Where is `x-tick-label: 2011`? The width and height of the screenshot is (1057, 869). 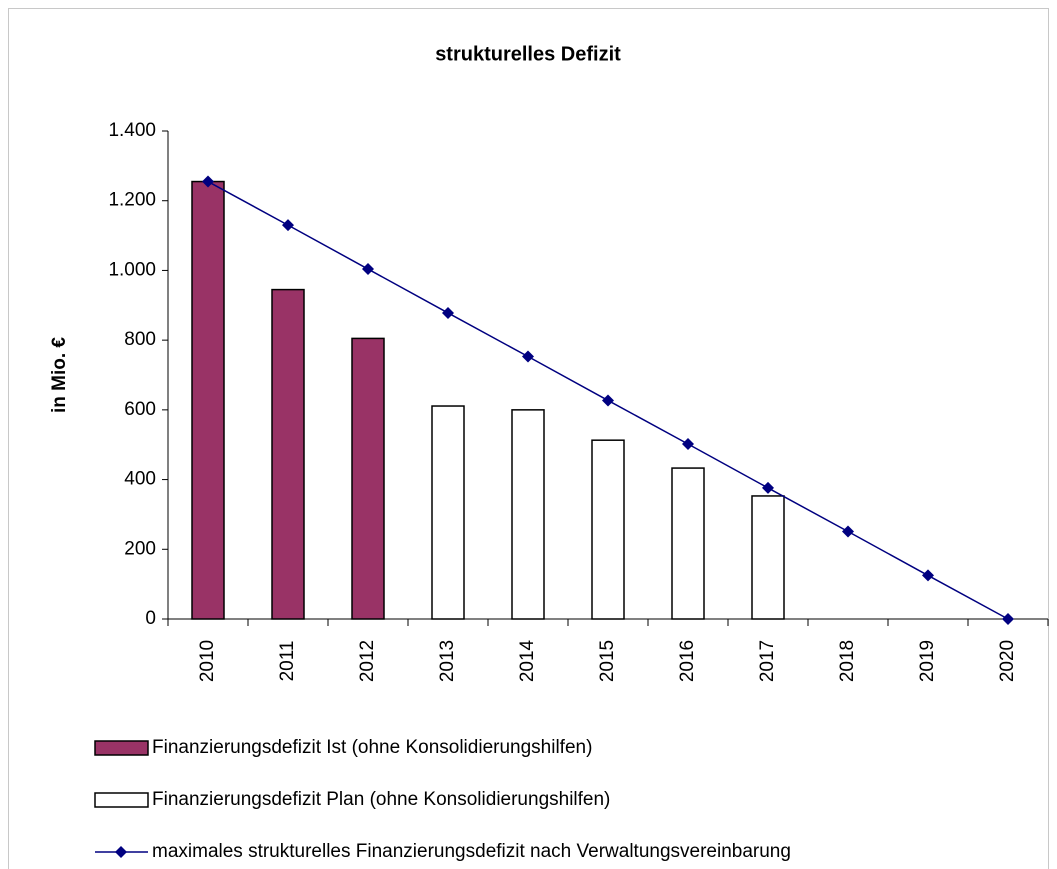 x-tick-label: 2011 is located at coordinates (287, 661).